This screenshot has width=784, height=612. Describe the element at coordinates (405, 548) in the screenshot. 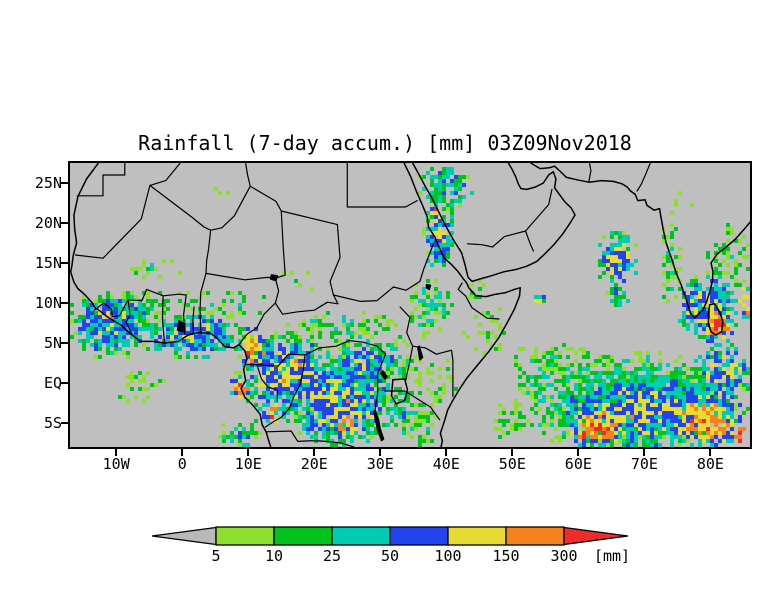

I see `colorbar: 5 10 25 50 100 150 300 [mm]` at that location.